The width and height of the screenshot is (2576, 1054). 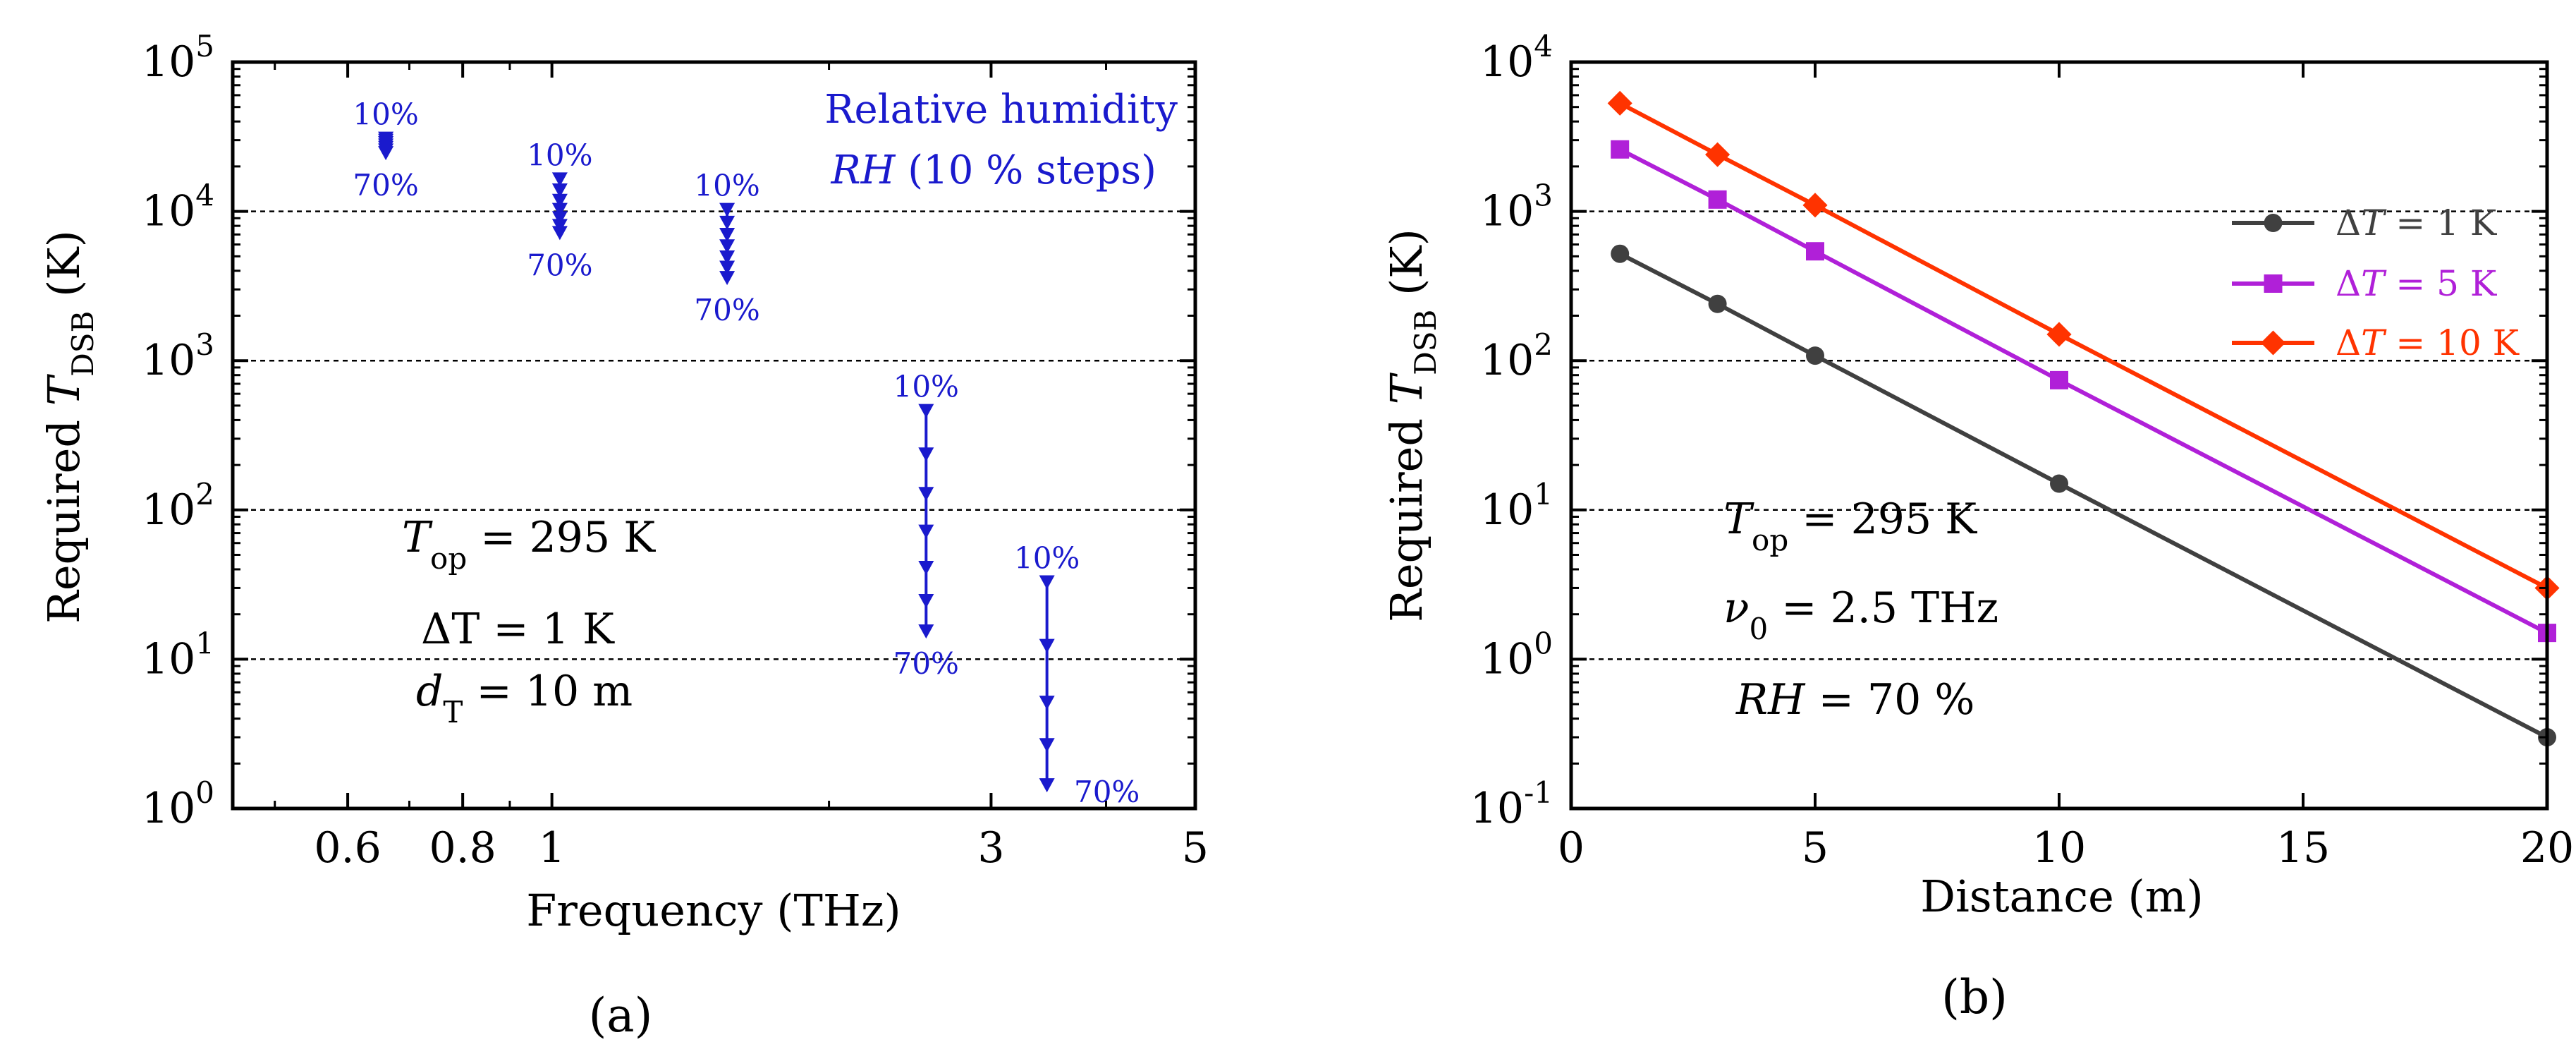 What do you see at coordinates (1001, 110) in the screenshot?
I see `legend-line-1: Relative humidity` at bounding box center [1001, 110].